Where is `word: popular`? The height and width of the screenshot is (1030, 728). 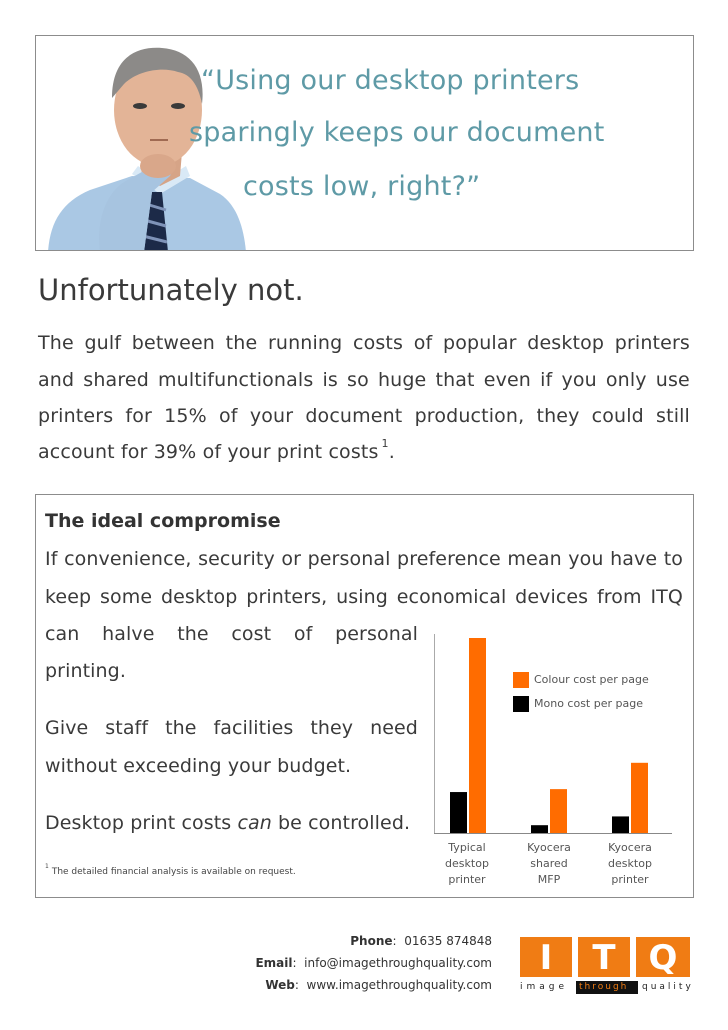
word: popular is located at coordinates (480, 343).